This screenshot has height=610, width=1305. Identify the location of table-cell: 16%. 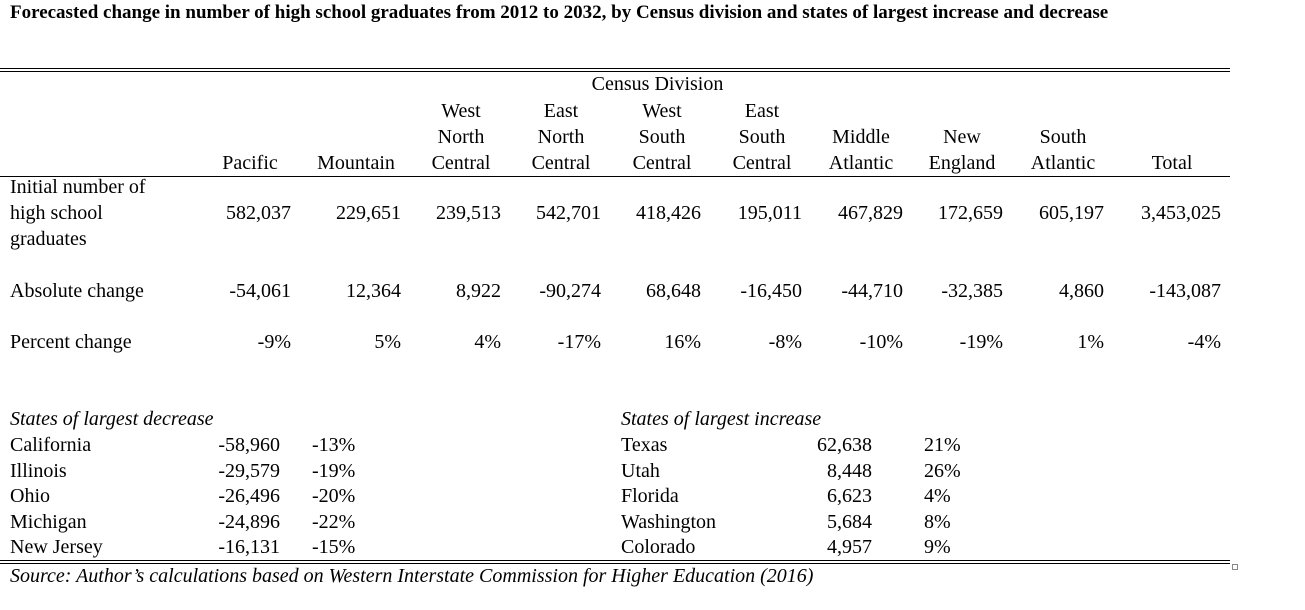
(682, 342).